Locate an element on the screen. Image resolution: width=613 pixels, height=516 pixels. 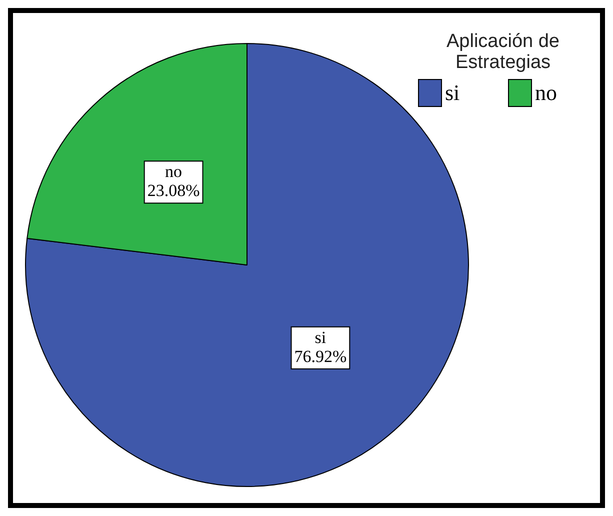
data-label: 23.08% is located at coordinates (173, 190).